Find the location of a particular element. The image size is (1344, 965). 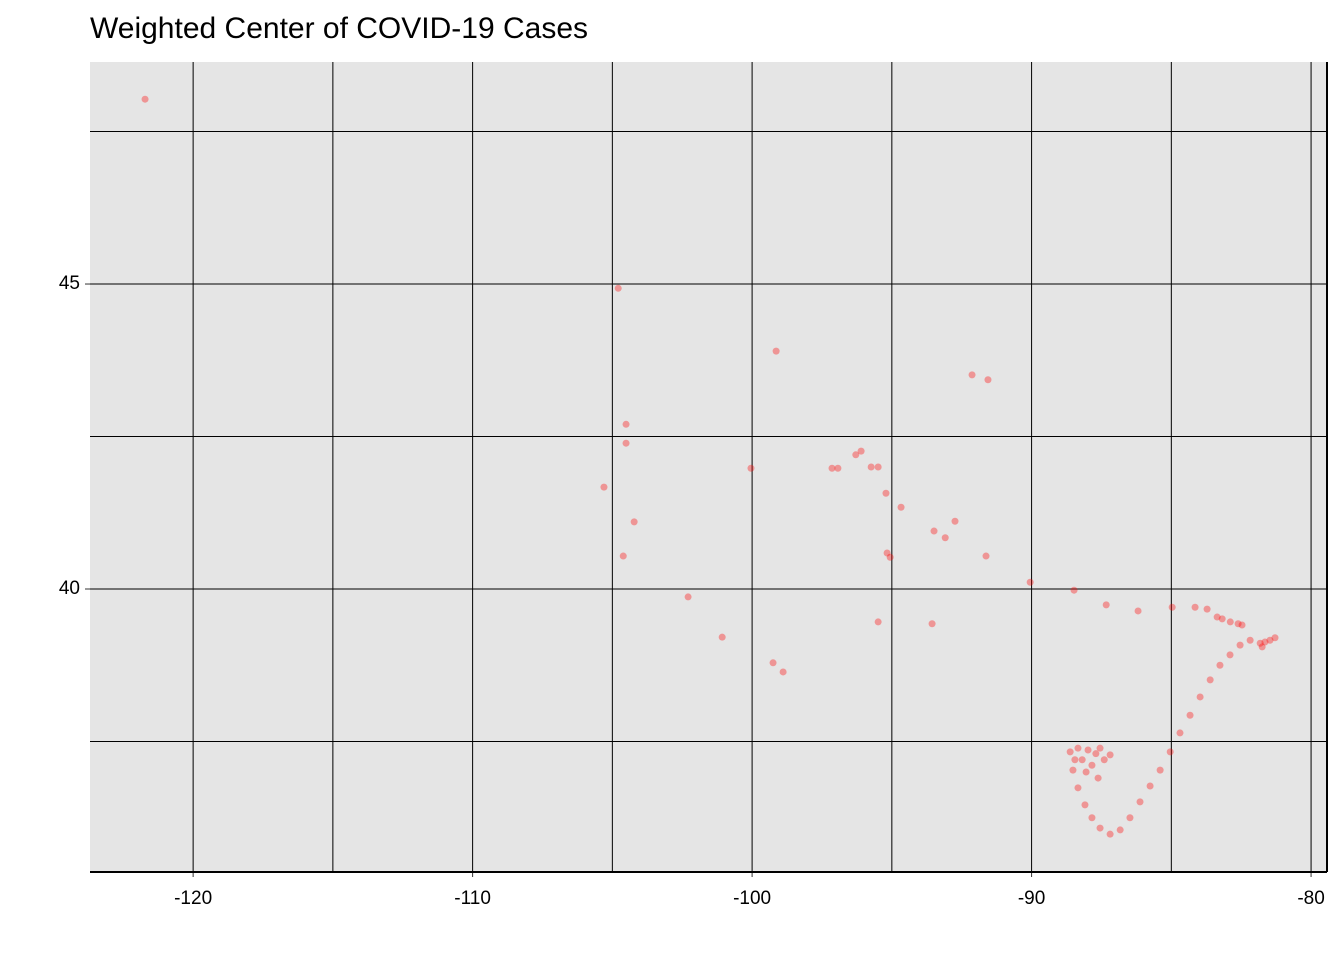

chart-title: Weighted Center of COVID-19 Cases is located at coordinates (339, 28).